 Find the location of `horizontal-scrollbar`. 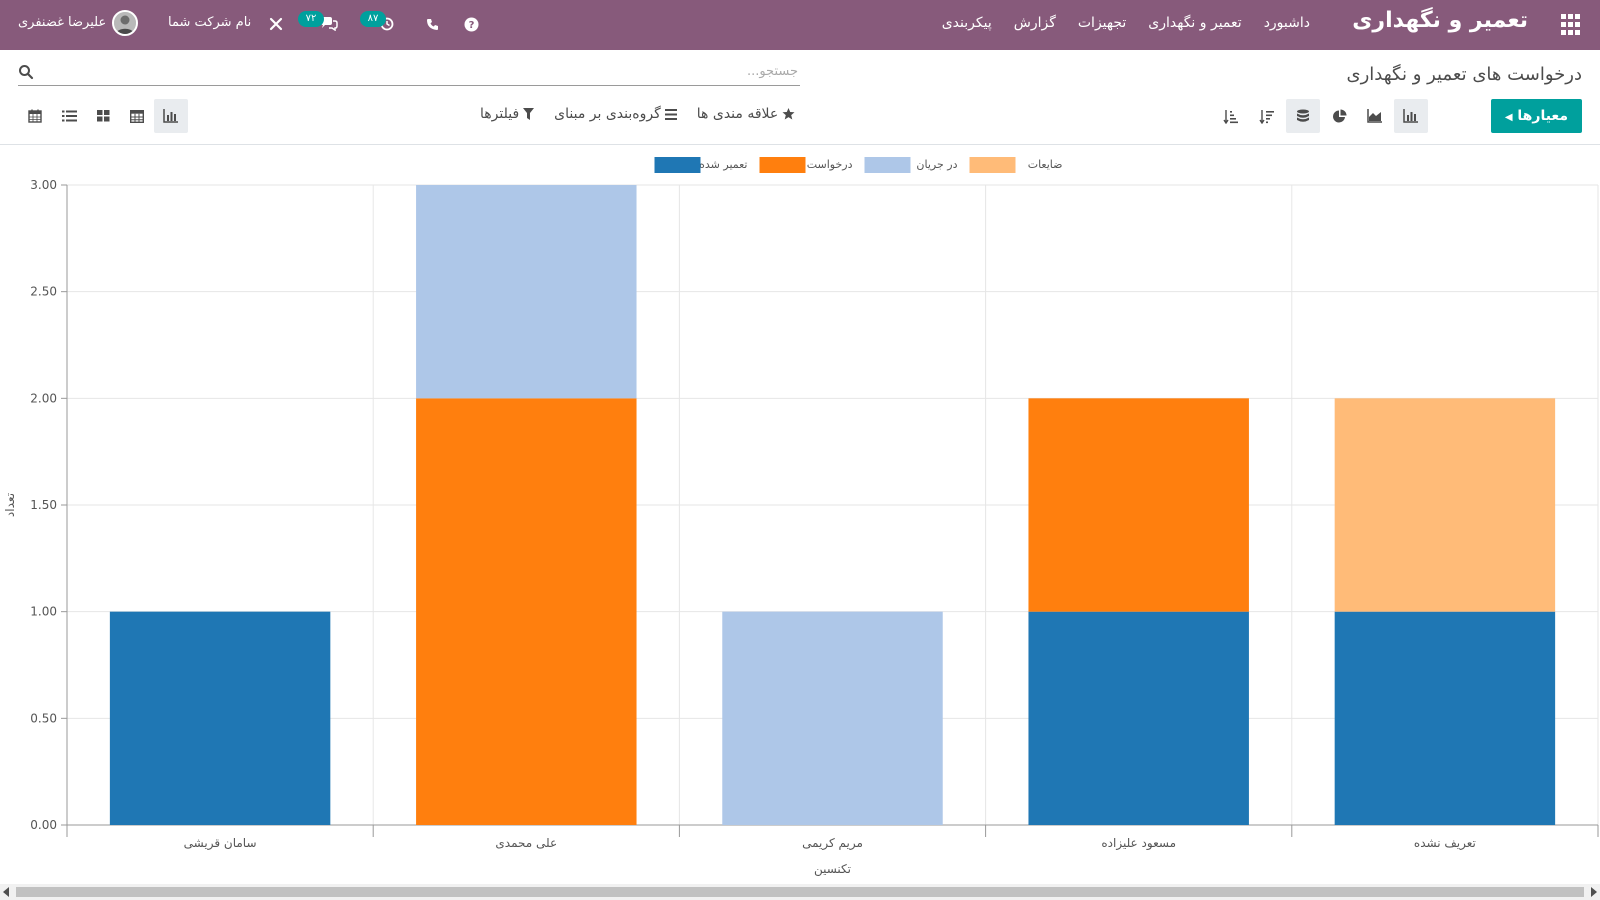

horizontal-scrollbar is located at coordinates (800, 892).